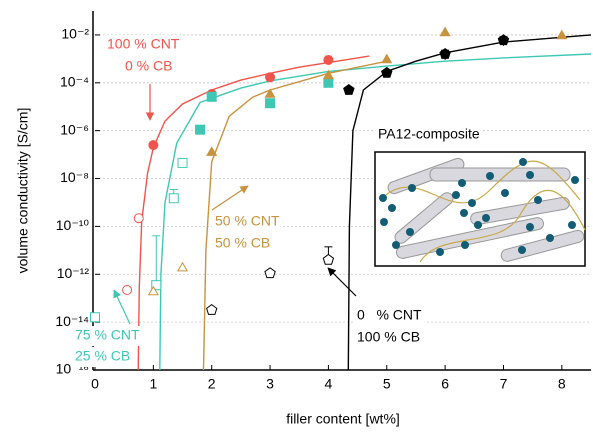  I want to click on x-tick-label: 1, so click(153, 384).